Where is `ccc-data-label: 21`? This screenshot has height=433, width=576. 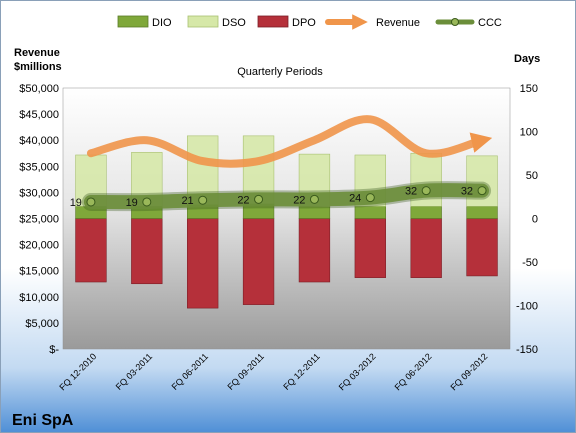
ccc-data-label: 21 is located at coordinates (187, 201).